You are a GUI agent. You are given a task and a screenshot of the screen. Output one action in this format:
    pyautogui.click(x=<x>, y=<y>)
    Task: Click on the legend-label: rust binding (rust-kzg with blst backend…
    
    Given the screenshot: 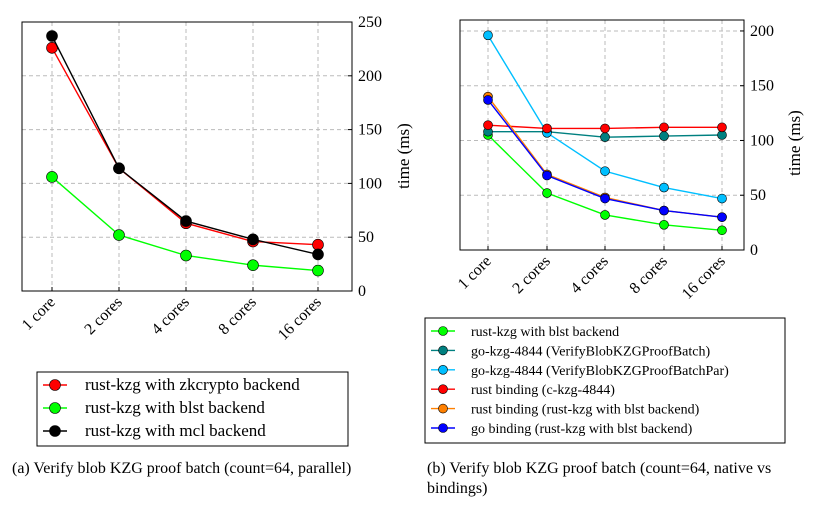 What is the action you would take?
    pyautogui.click(x=585, y=410)
    